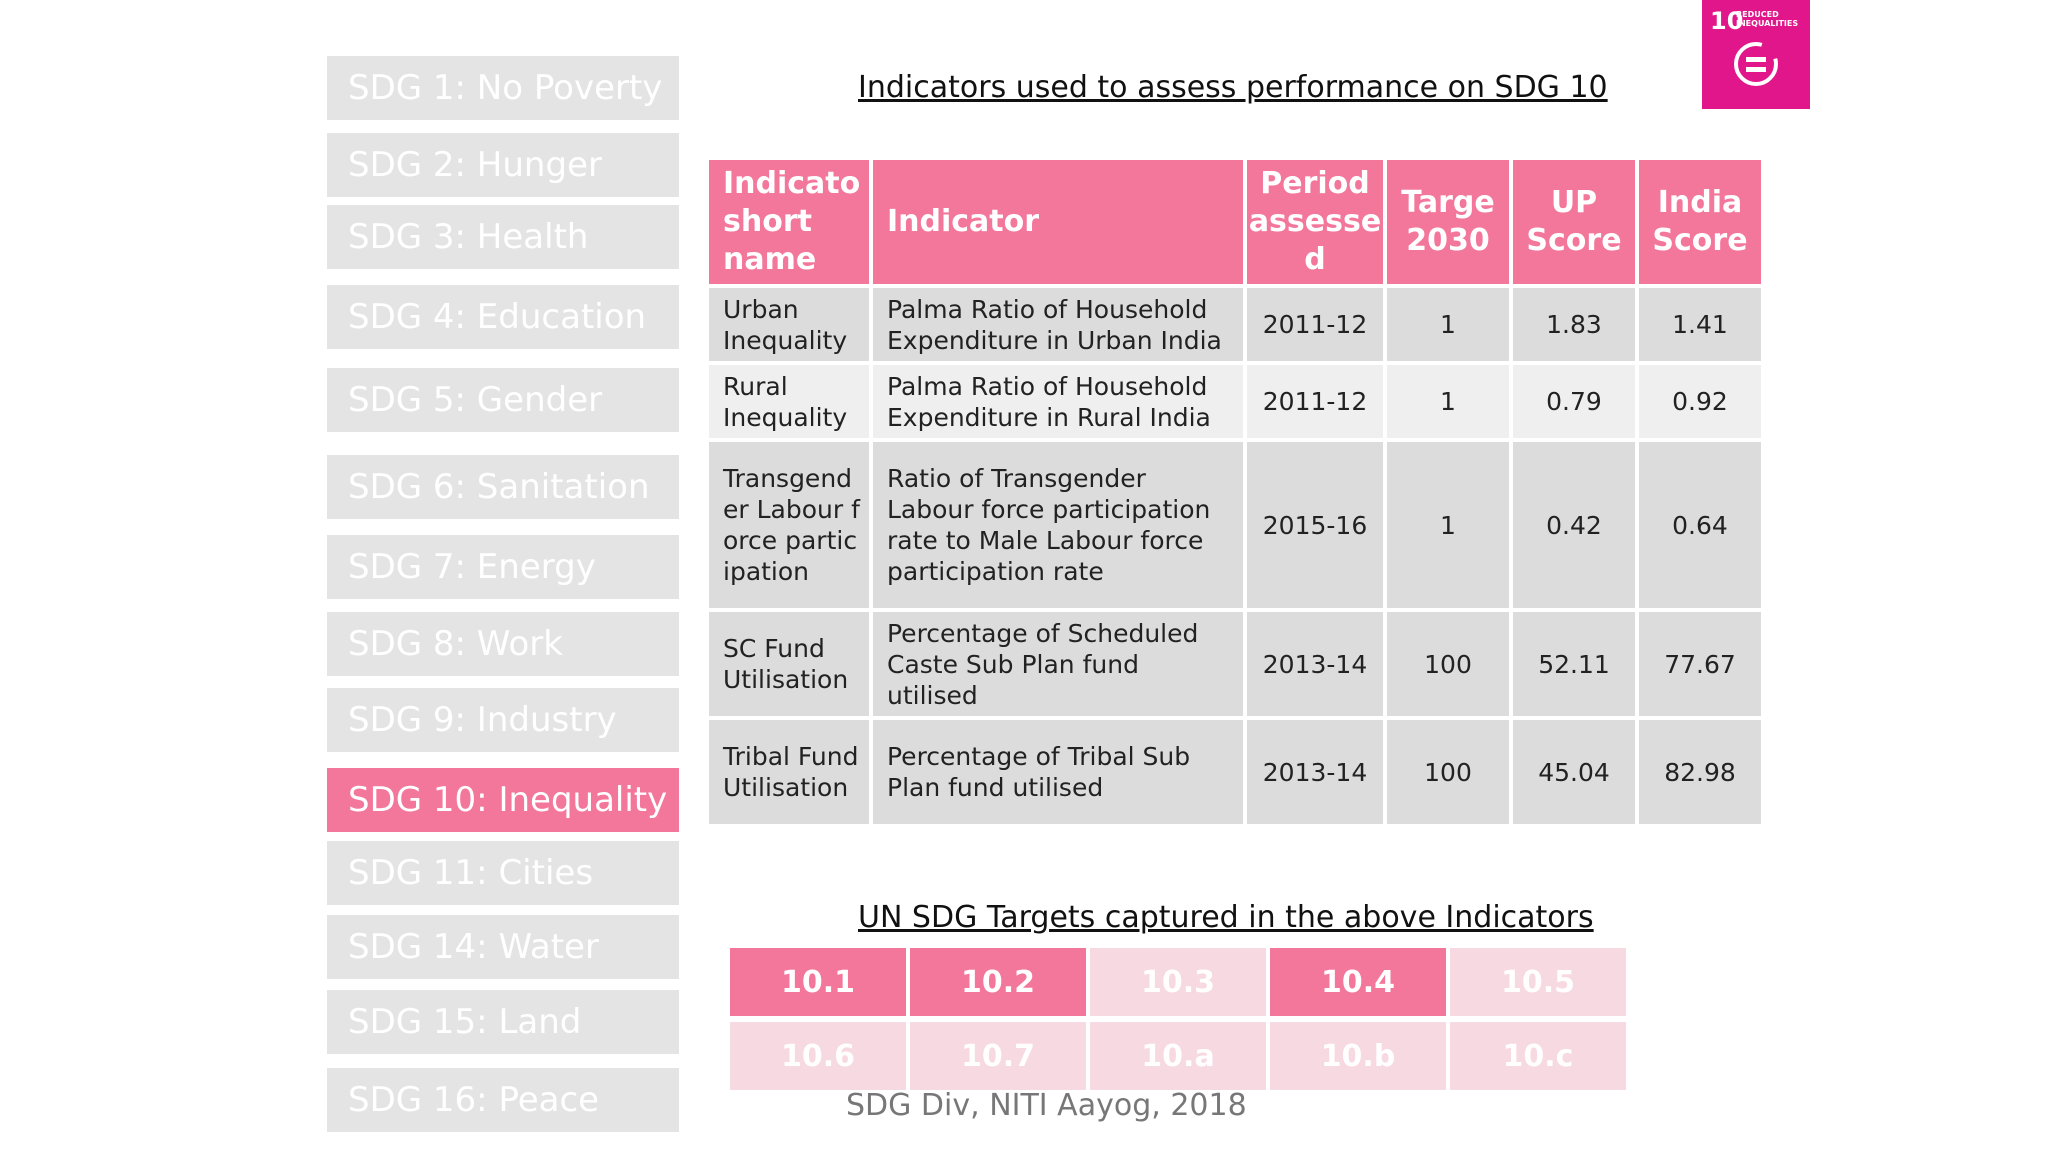  Describe the element at coordinates (789, 772) in the screenshot. I see `cell-short-name: Tribal Fund Utilisation` at that location.